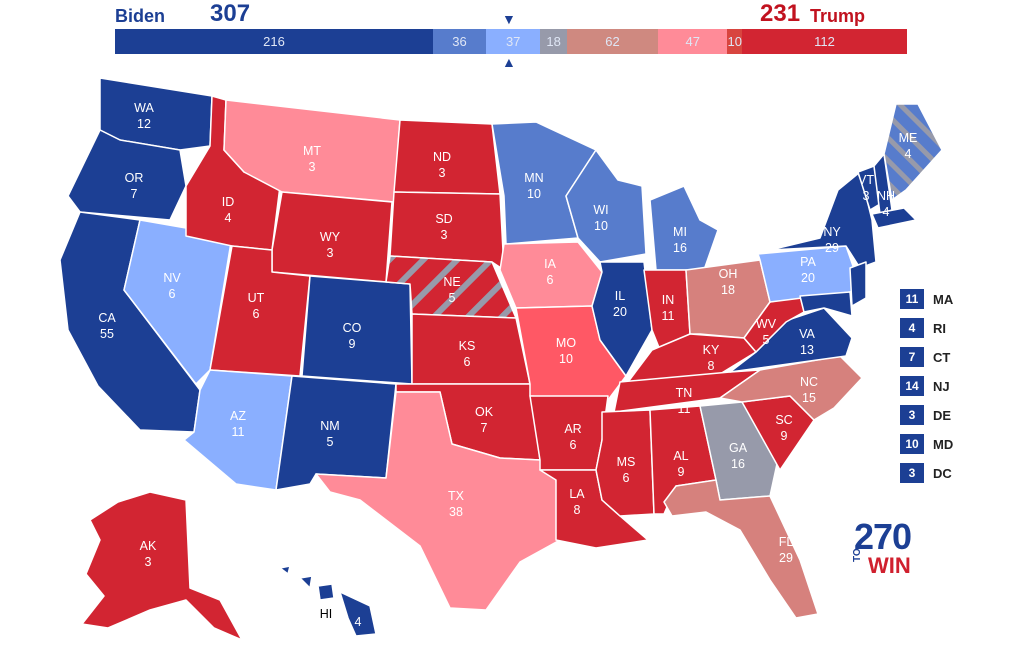 This screenshot has height=654, width=1024. I want to click on state-ev-sd: 3, so click(444, 235).